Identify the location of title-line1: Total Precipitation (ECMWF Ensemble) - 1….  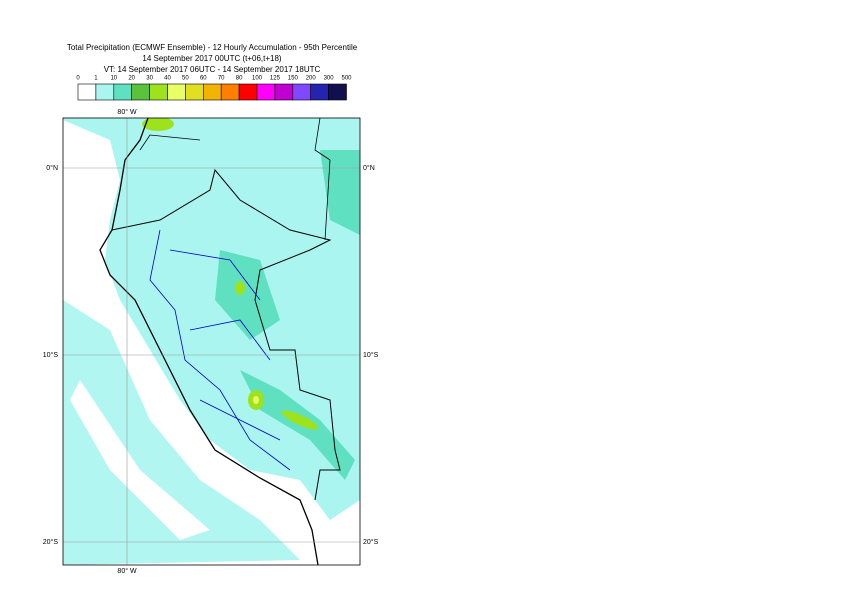
(212, 47).